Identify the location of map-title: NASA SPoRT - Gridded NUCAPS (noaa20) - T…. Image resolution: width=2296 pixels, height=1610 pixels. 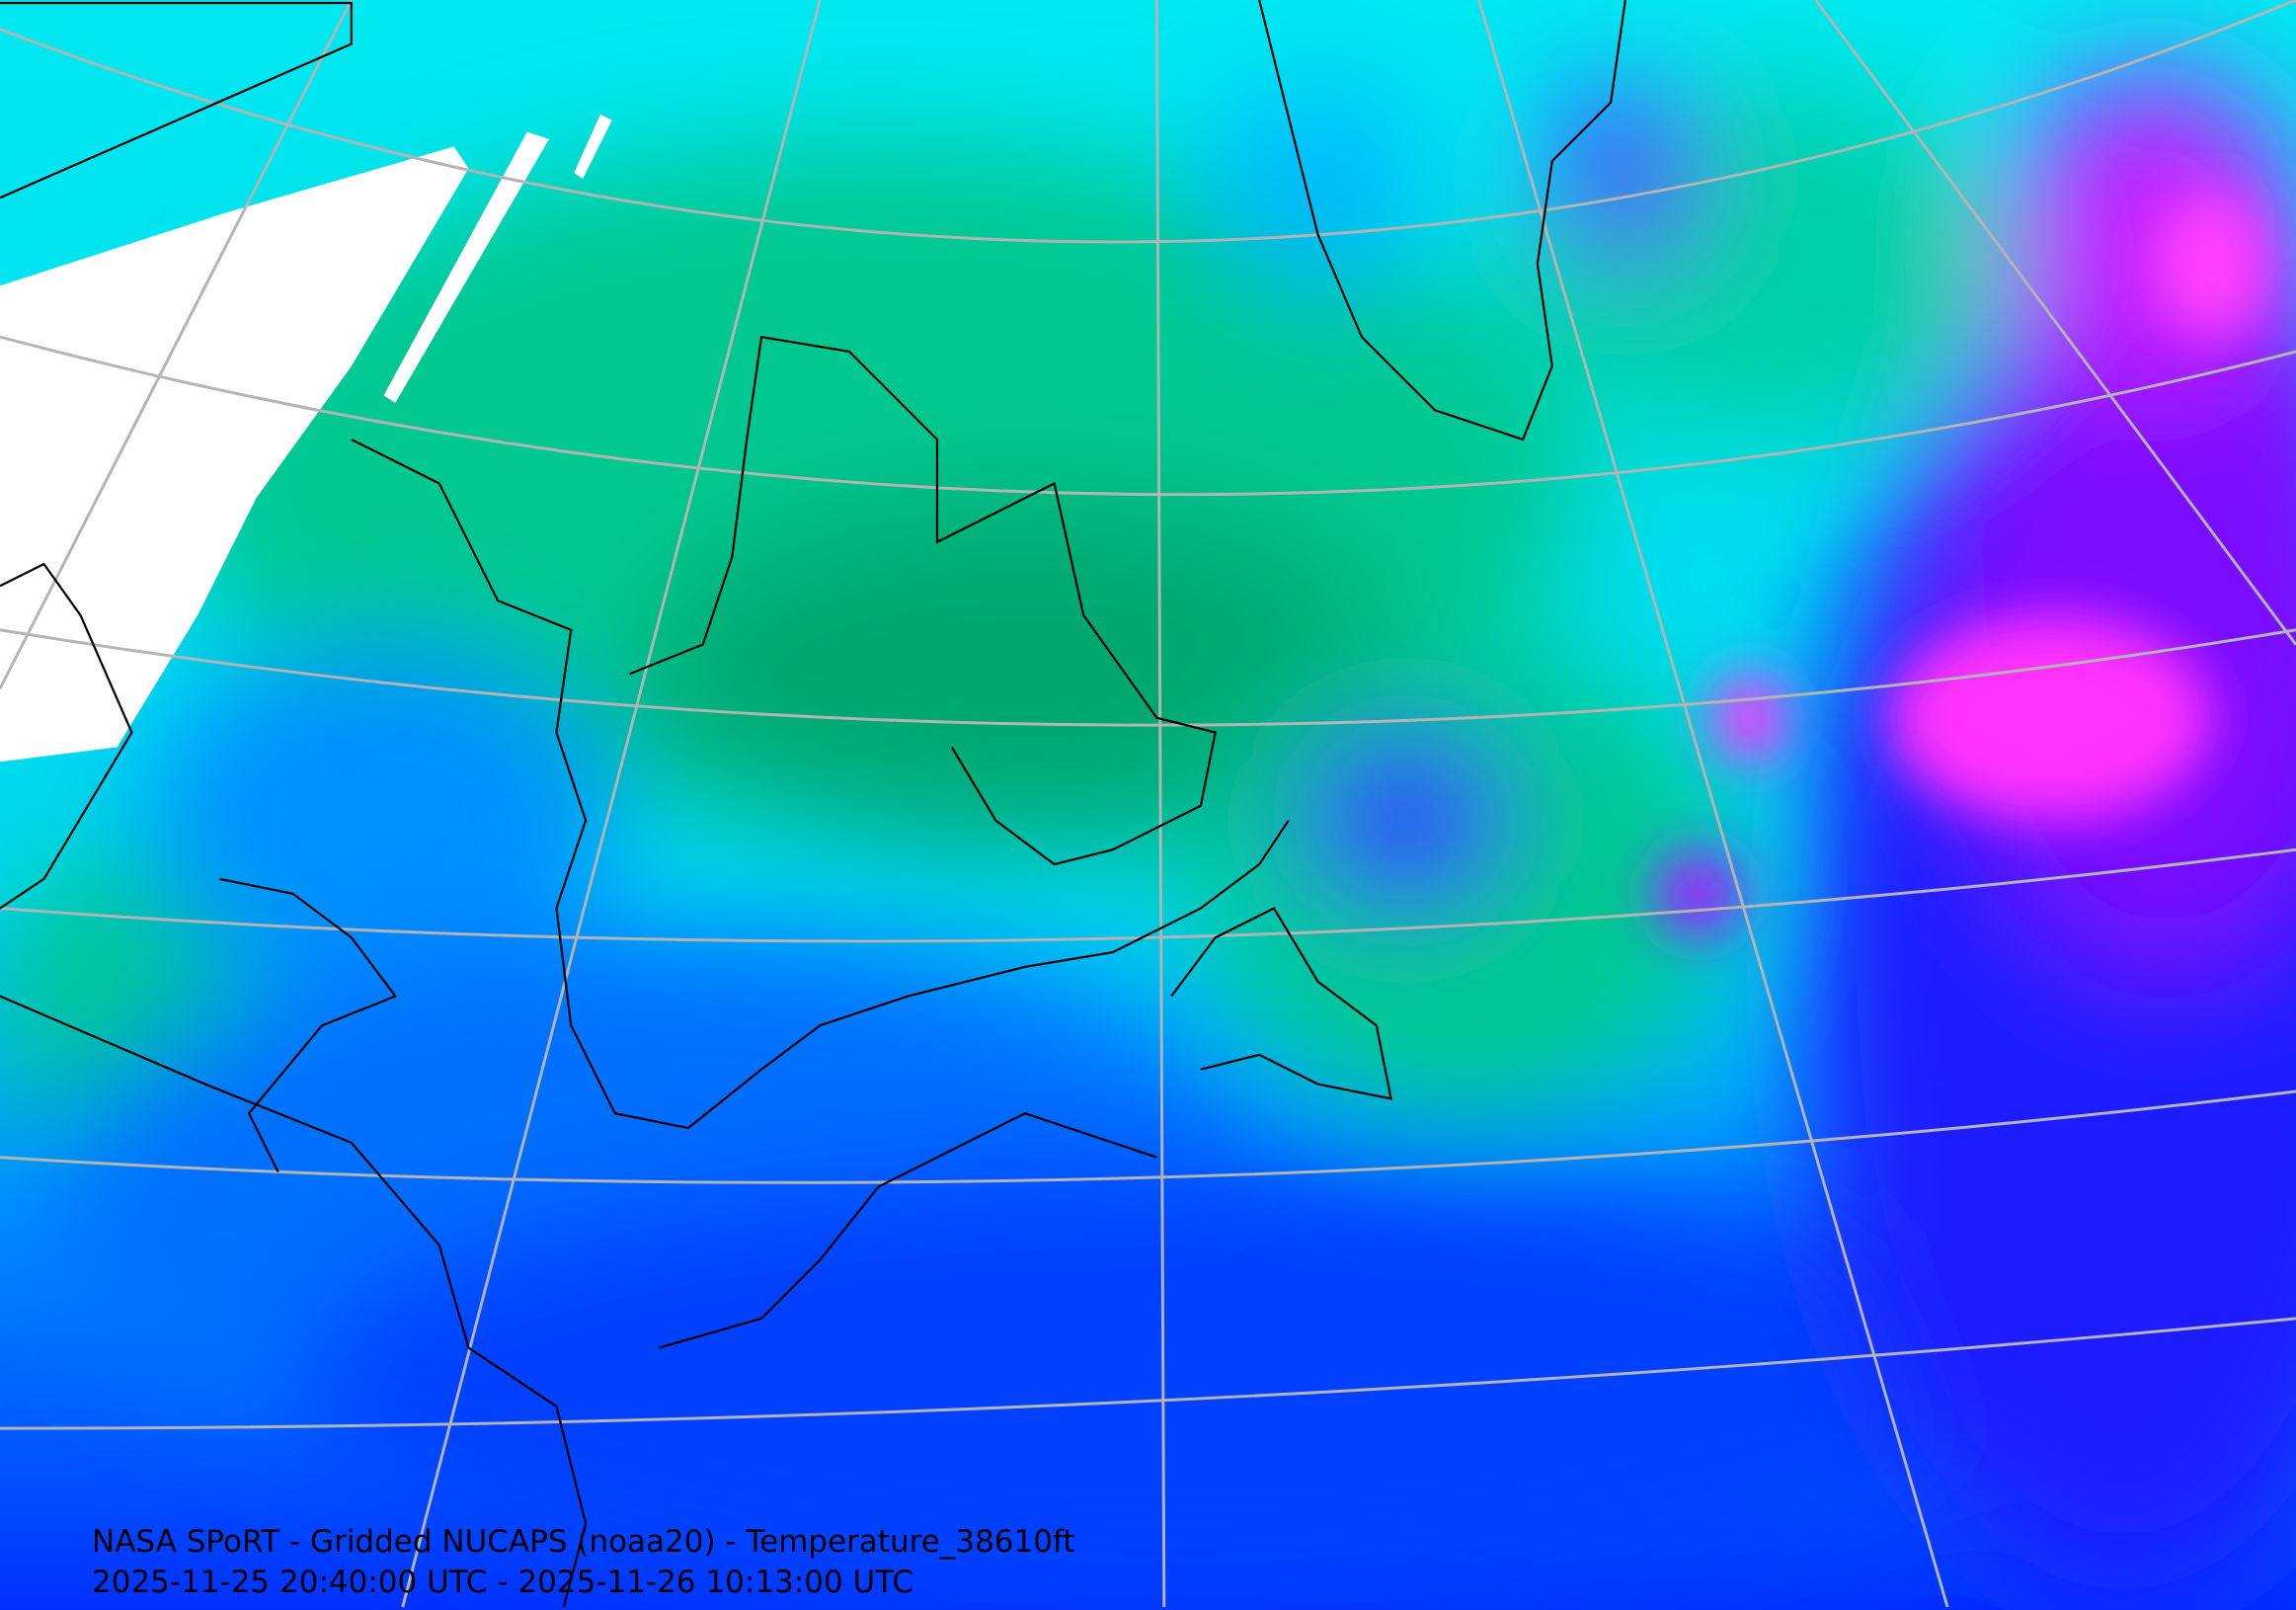
(583, 1542).